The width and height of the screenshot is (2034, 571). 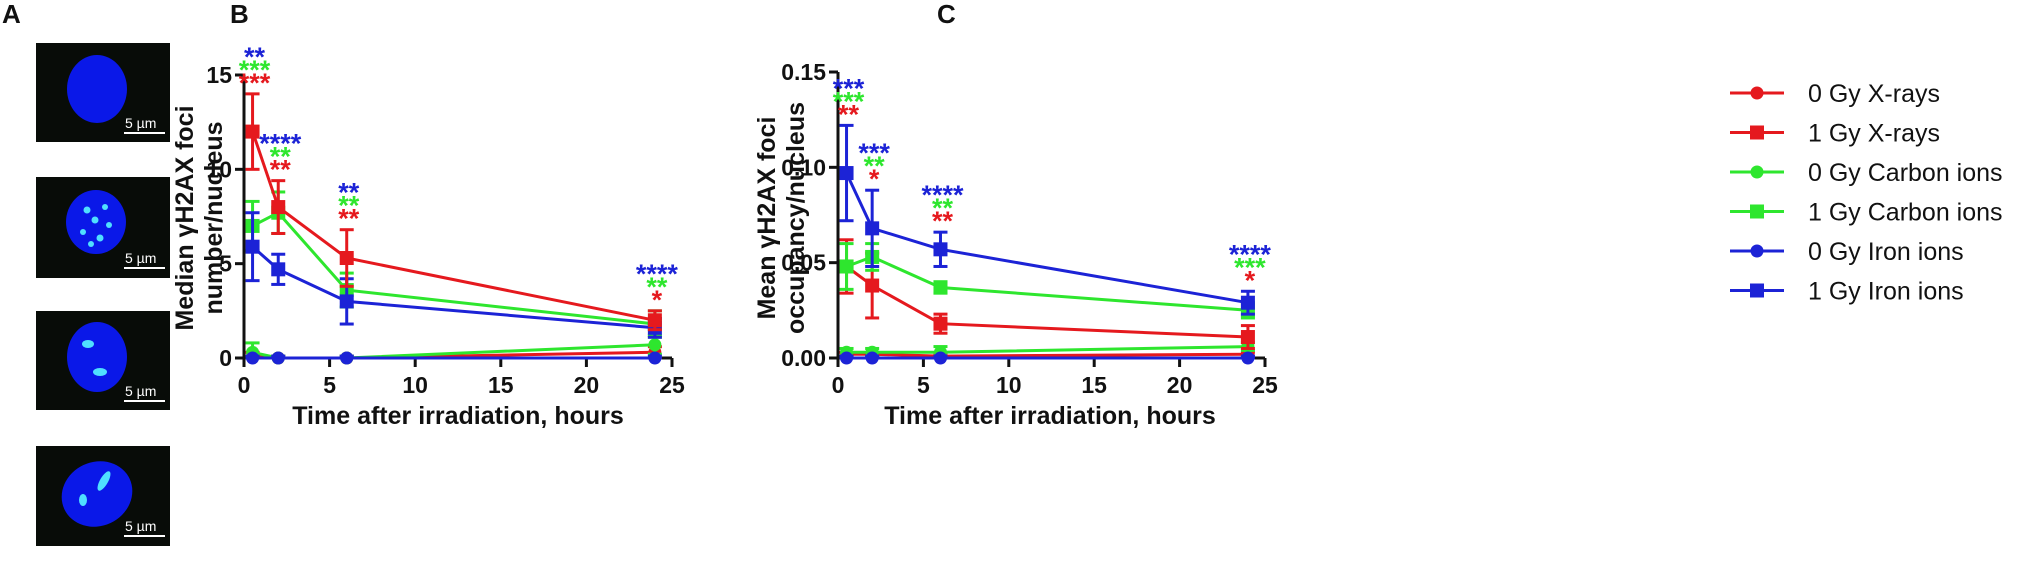 What do you see at coordinates (803, 167) in the screenshot?
I see `chart-c-y-tick-label: 0.10` at bounding box center [803, 167].